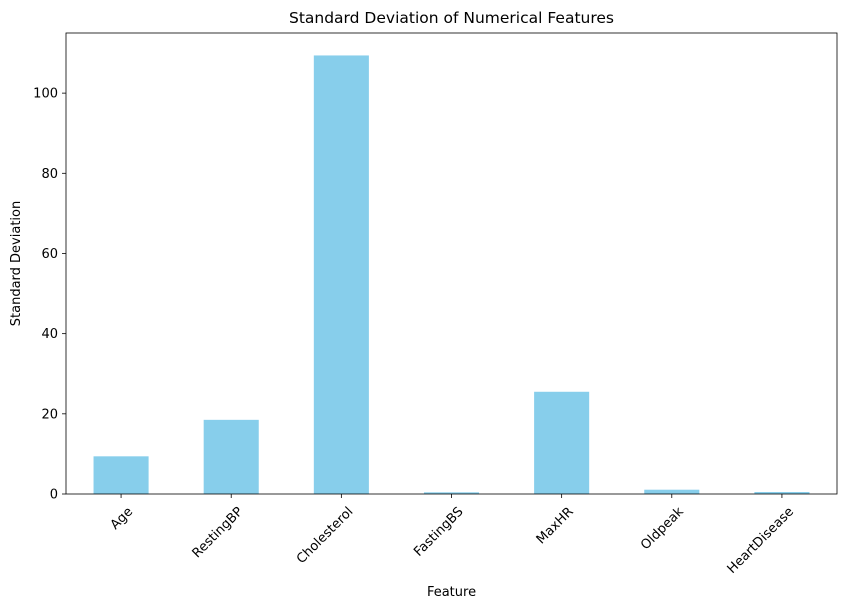 The image size is (850, 609). What do you see at coordinates (451, 18) in the screenshot?
I see `chart-title: Standard Deviation of Numerical Features` at bounding box center [451, 18].